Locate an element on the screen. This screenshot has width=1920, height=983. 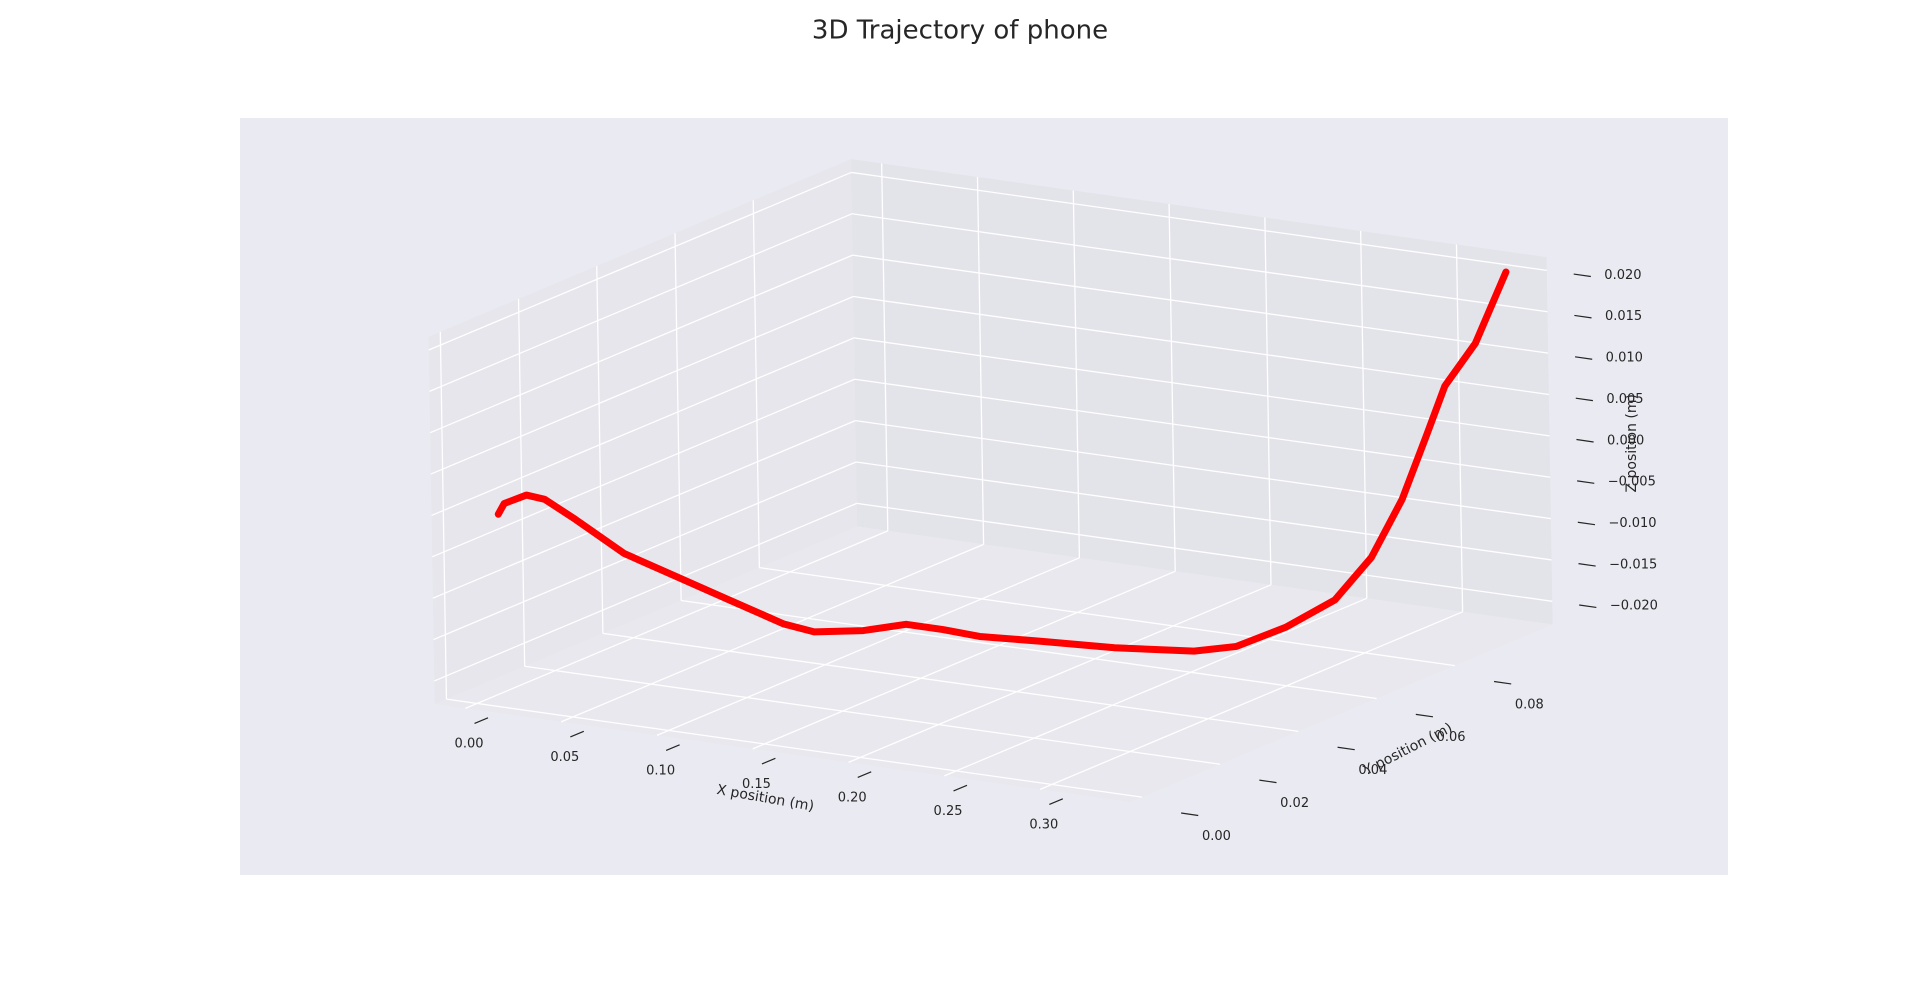
x-tick-label: 0.10 is located at coordinates (660, 770).